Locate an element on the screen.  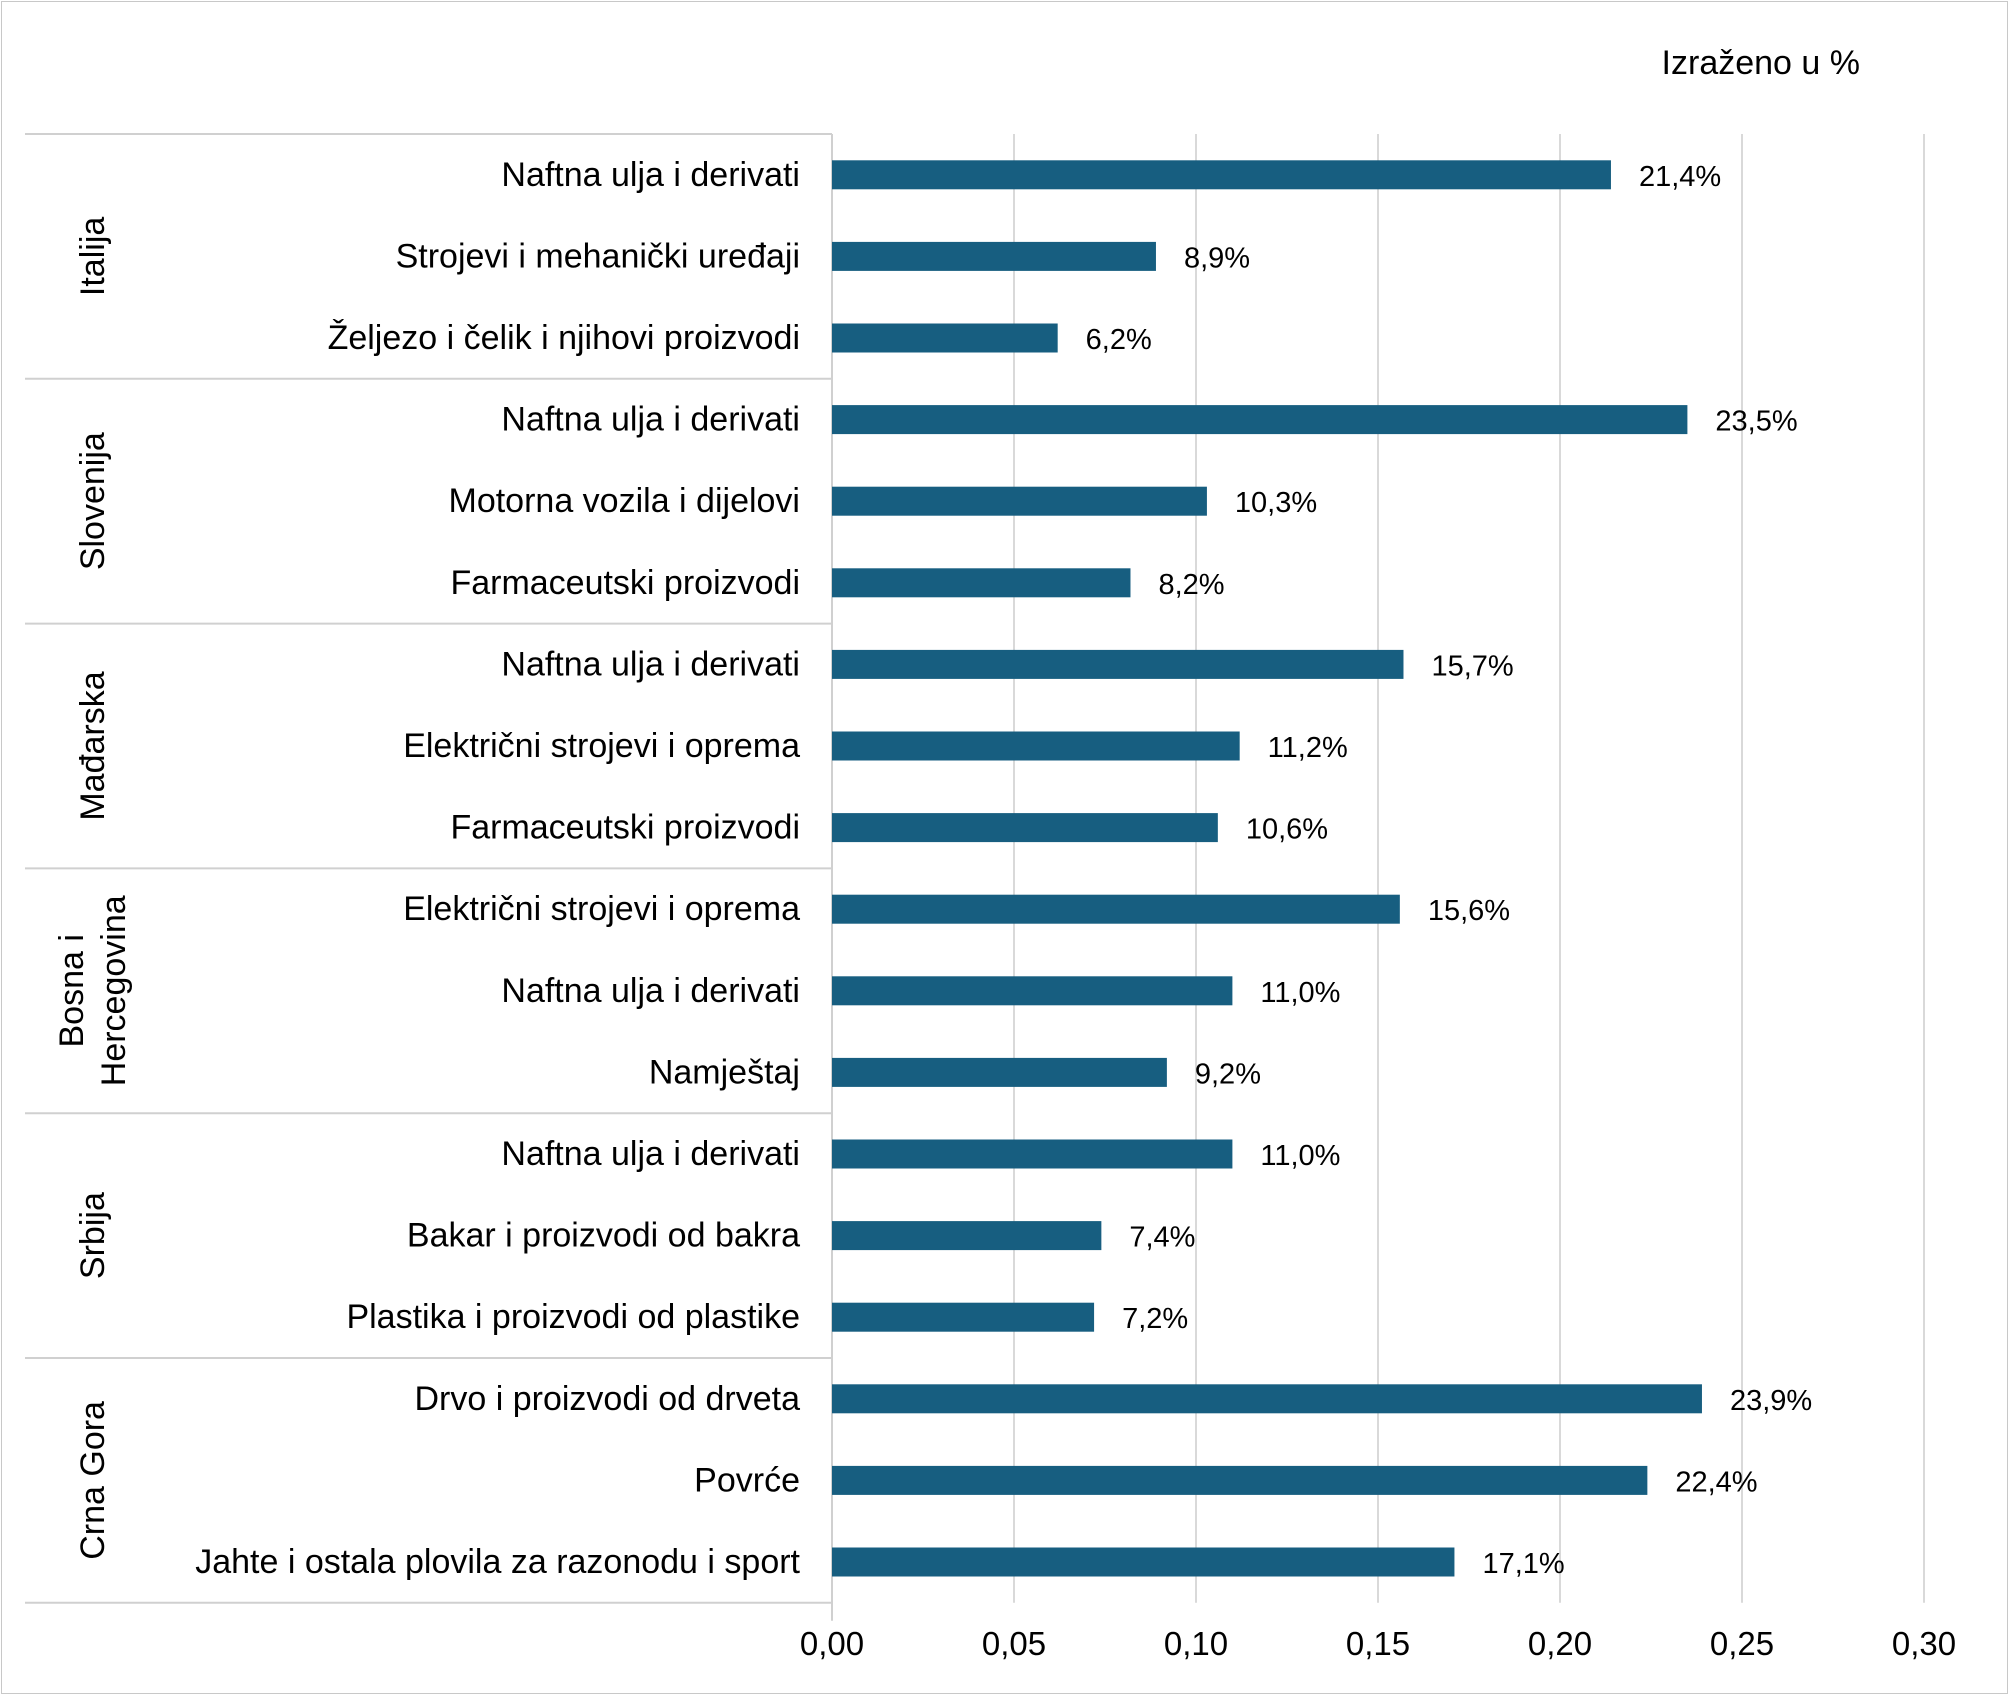
category-label: Namještaj is located at coordinates (724, 1072).